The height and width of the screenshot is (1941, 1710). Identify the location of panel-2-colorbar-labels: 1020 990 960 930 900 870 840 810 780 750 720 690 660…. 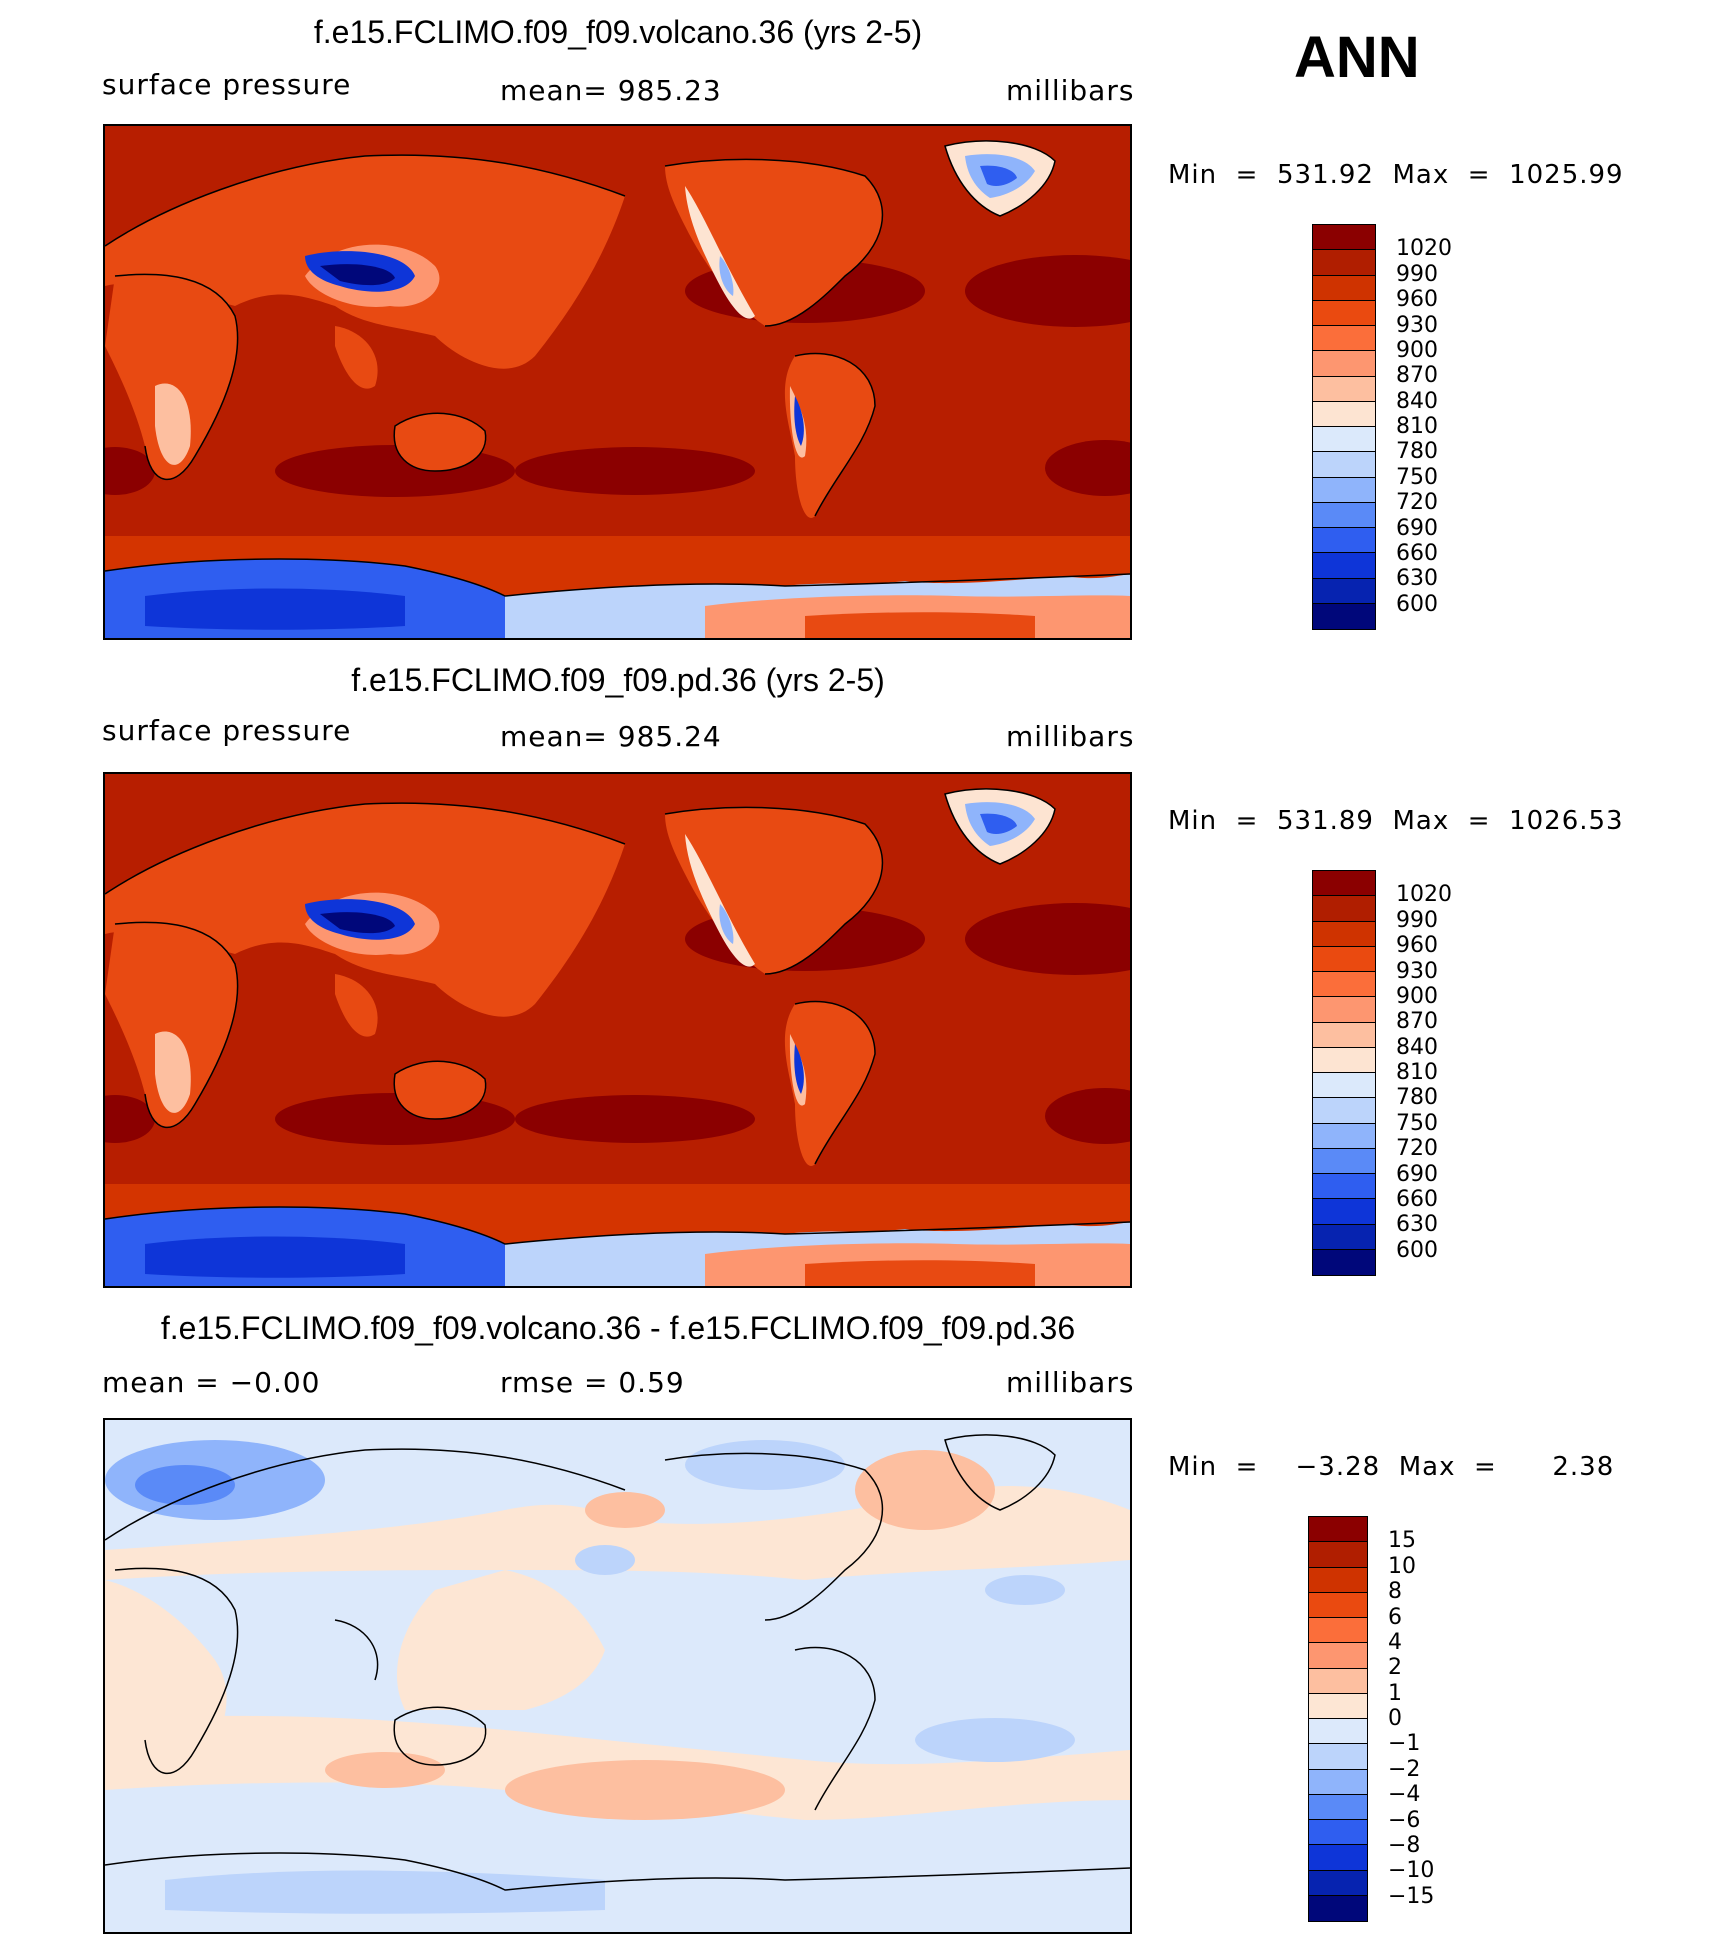
(1456, 1073).